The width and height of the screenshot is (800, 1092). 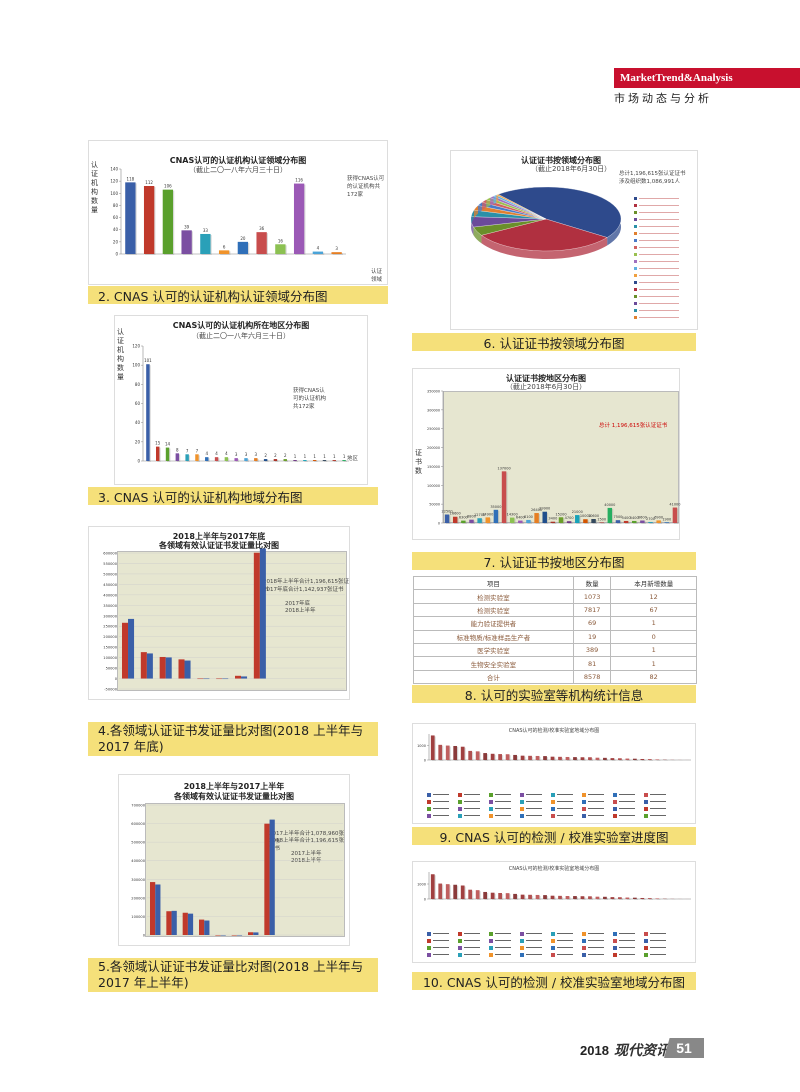 I want to click on fig2-bar-label: 3, so click(x=336, y=248).